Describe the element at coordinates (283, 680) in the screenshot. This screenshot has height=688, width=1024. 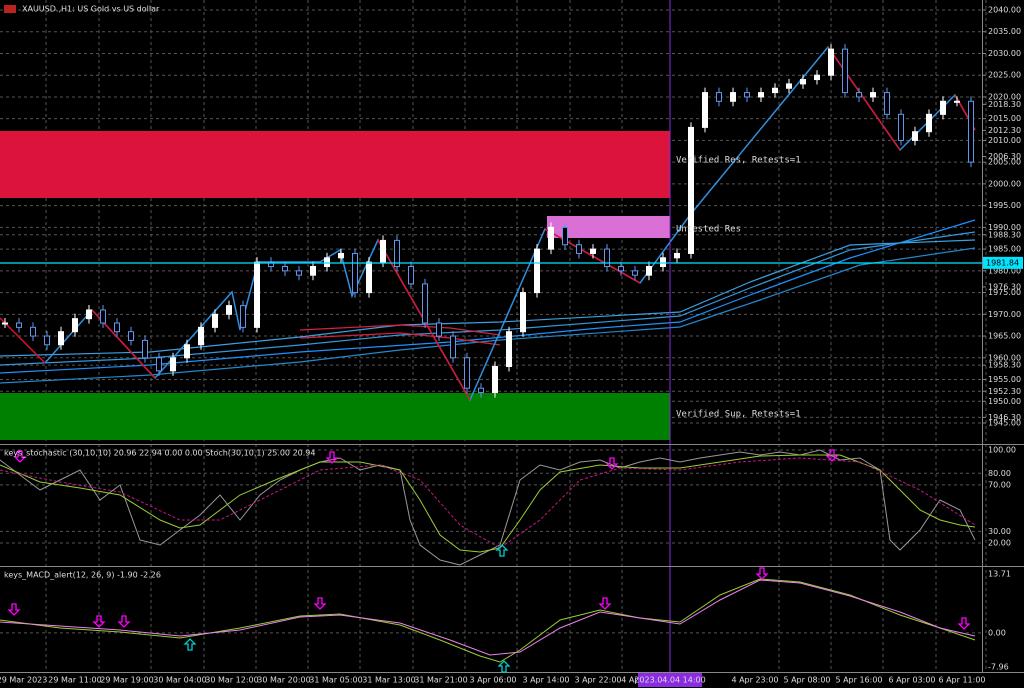
I see `time-label: 30 Mar 20:00` at that location.